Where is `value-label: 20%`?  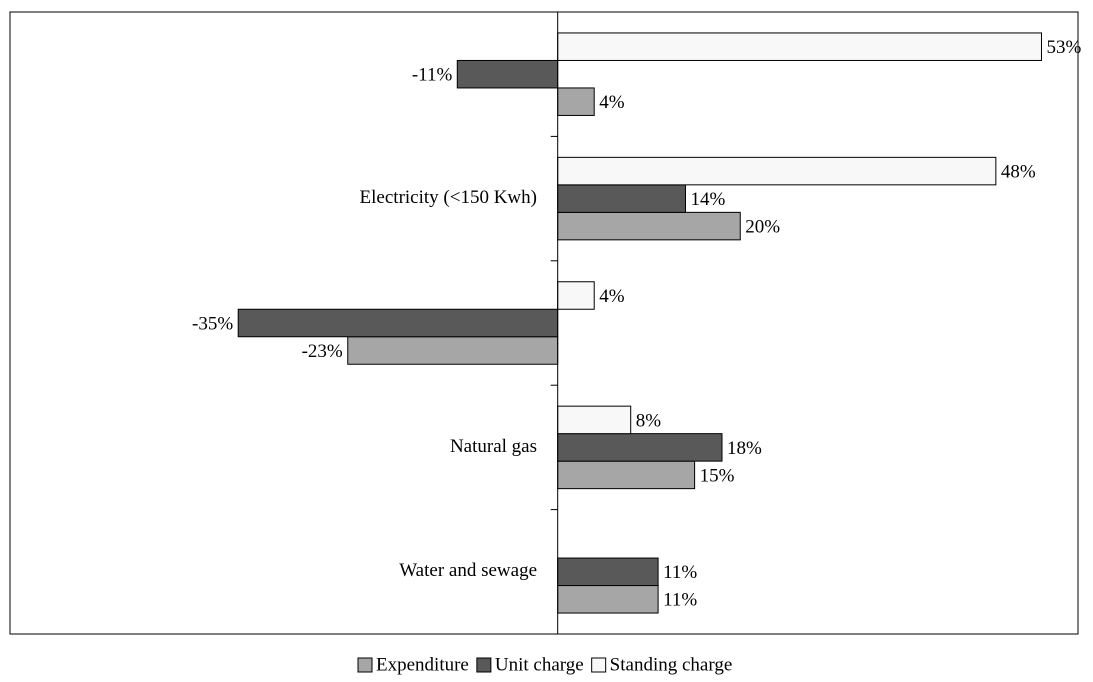 value-label: 20% is located at coordinates (762, 226).